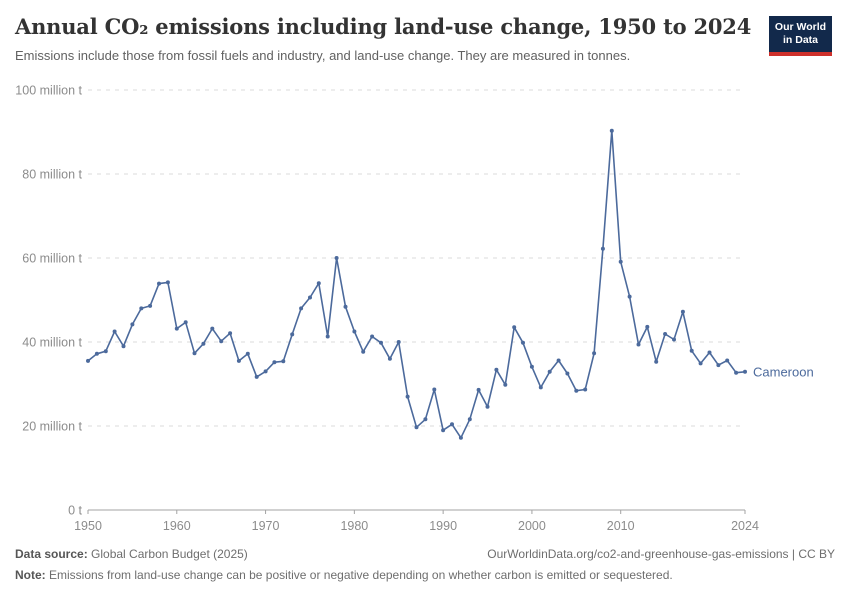 This screenshot has height=600, width=850. Describe the element at coordinates (800, 40) in the screenshot. I see `owid-logo-line2: in Data` at that location.